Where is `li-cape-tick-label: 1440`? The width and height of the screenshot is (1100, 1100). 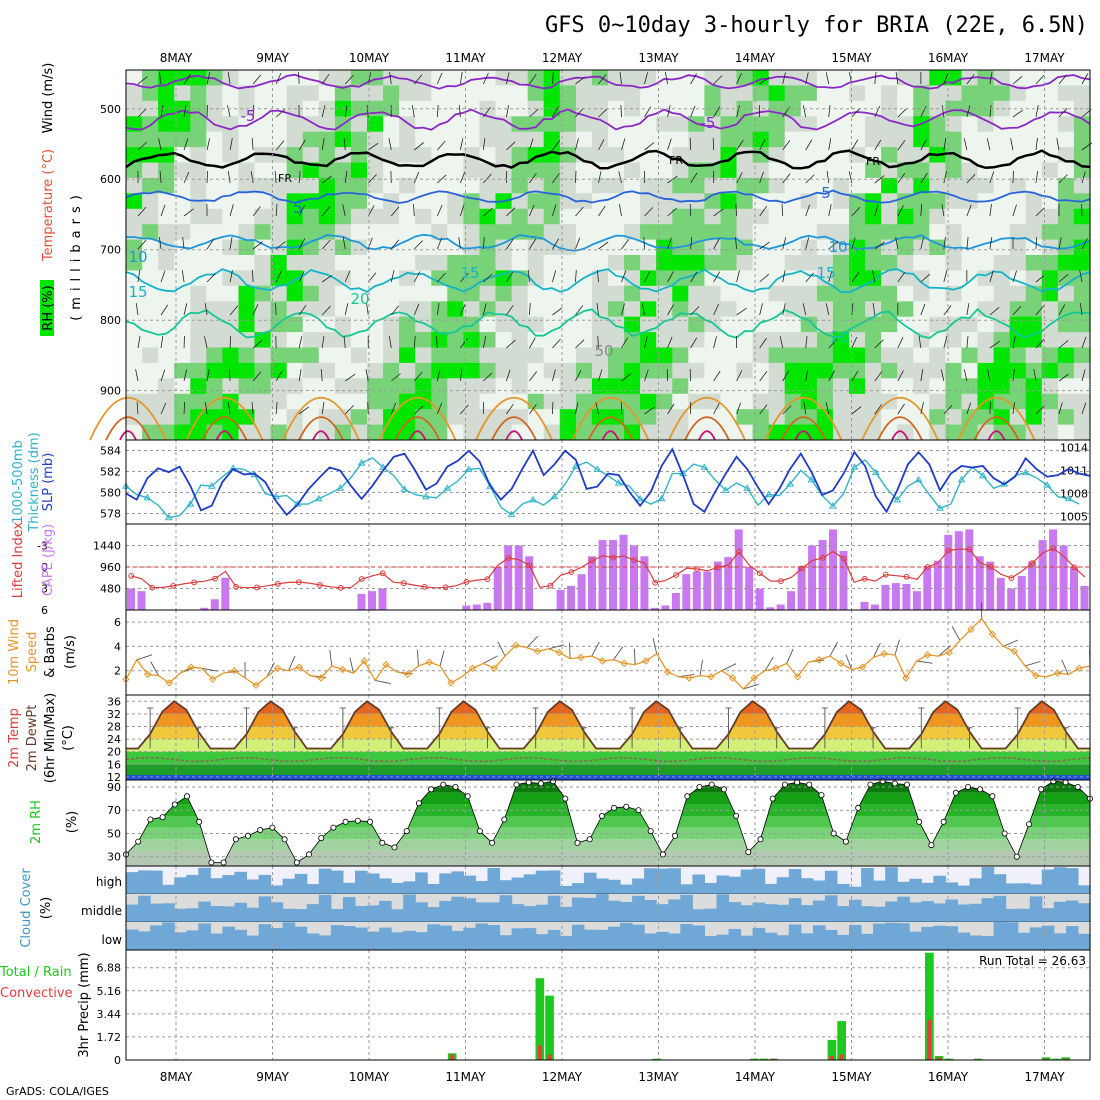
li-cape-tick-label: 1440 is located at coordinates (107, 546).